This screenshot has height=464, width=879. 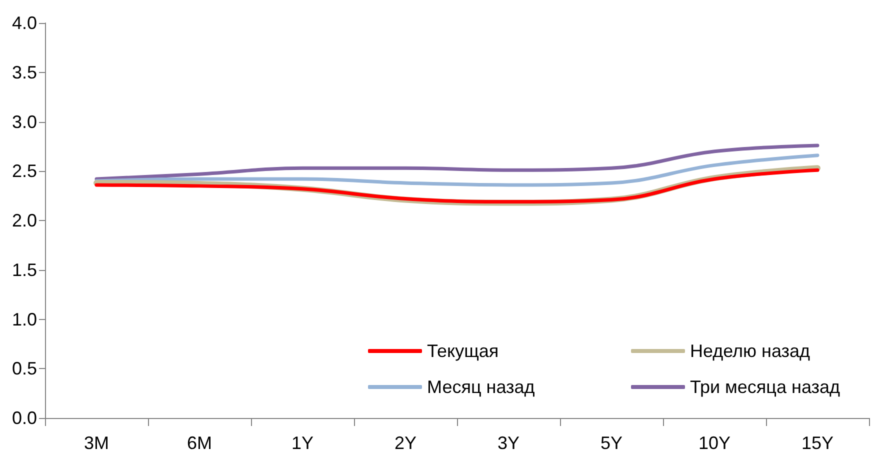 What do you see at coordinates (508, 443) in the screenshot?
I see `x-tick-label: 3Y` at bounding box center [508, 443].